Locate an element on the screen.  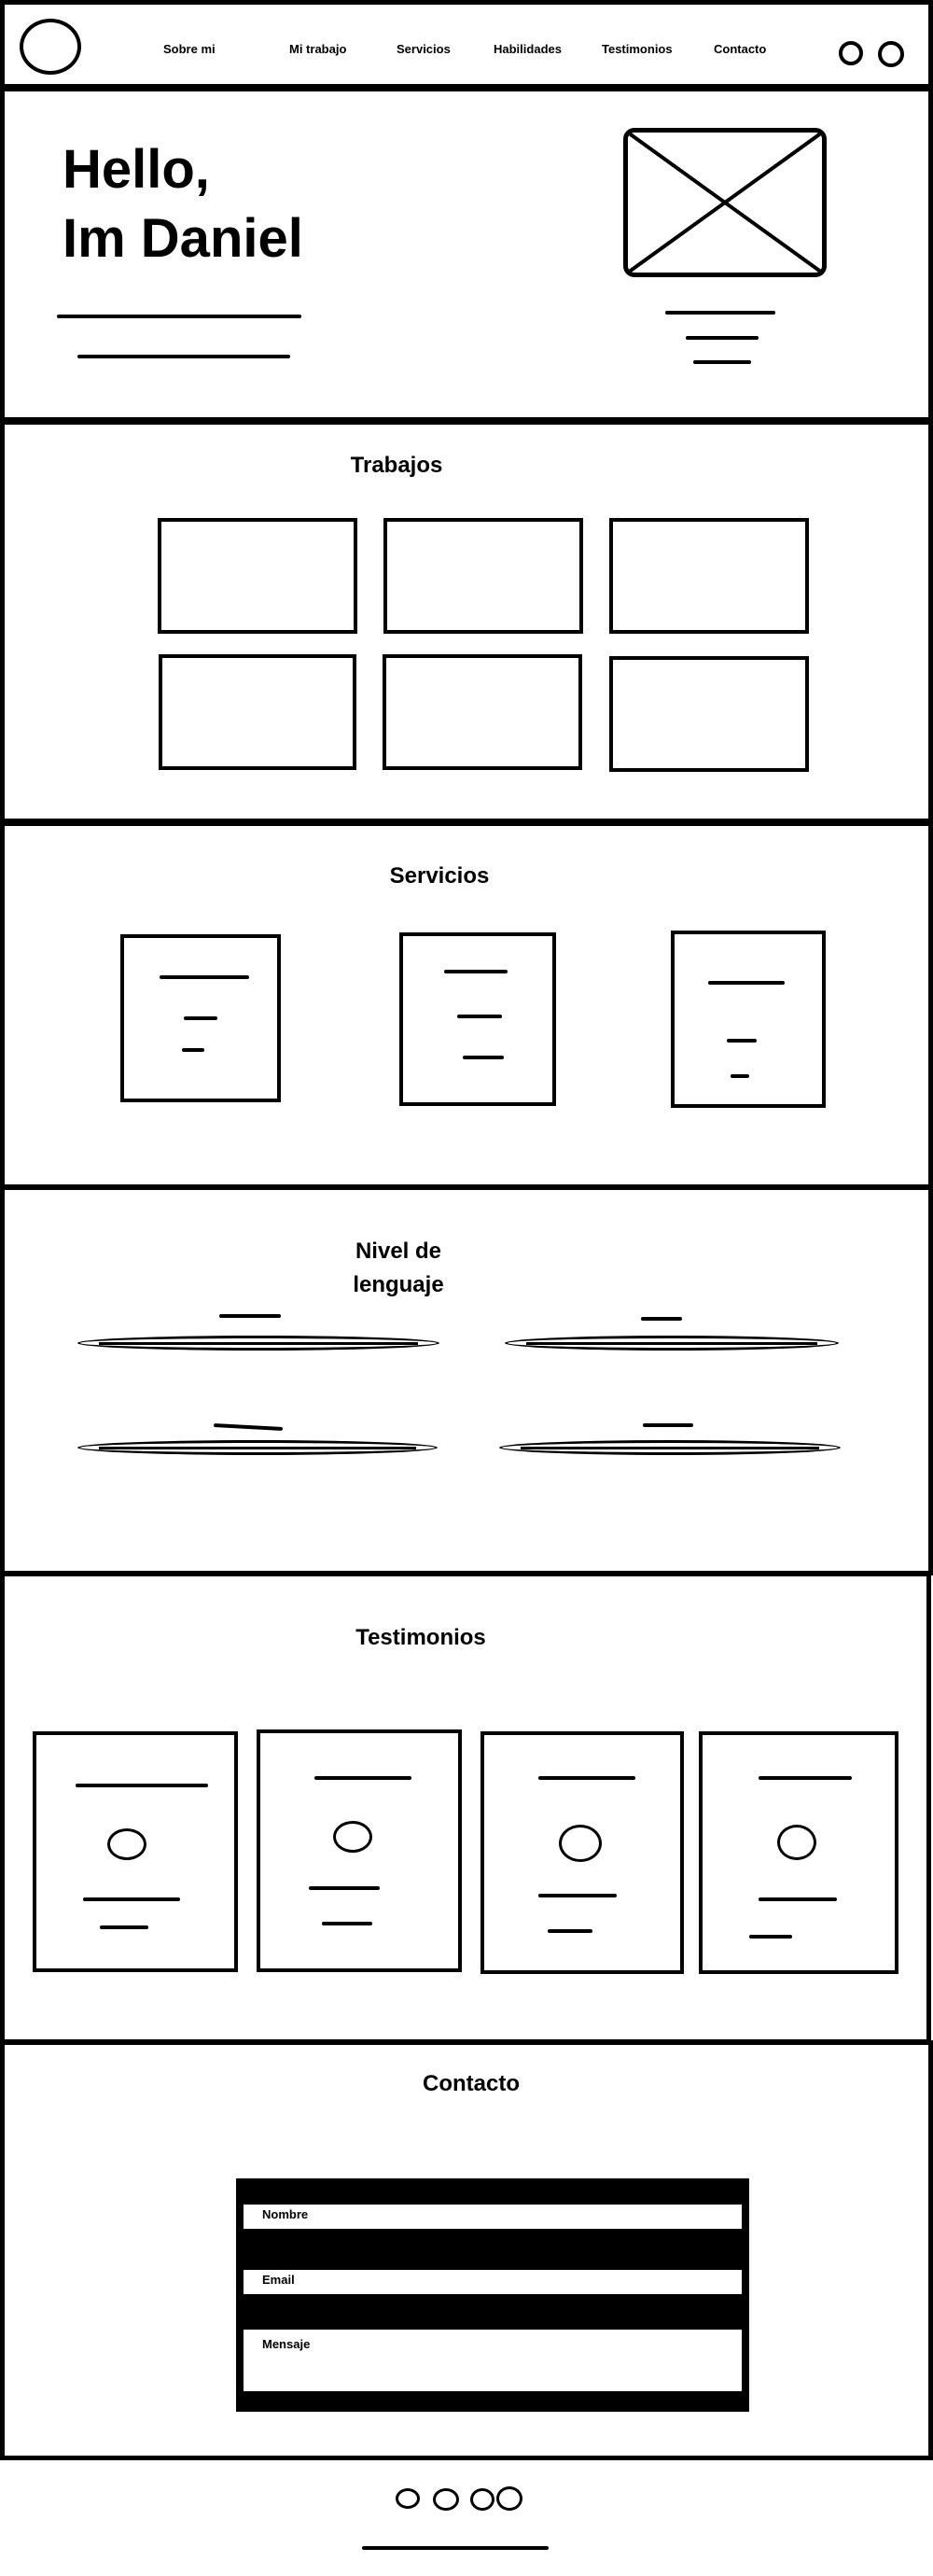
message-field: Mensaje is located at coordinates (493, 2360).